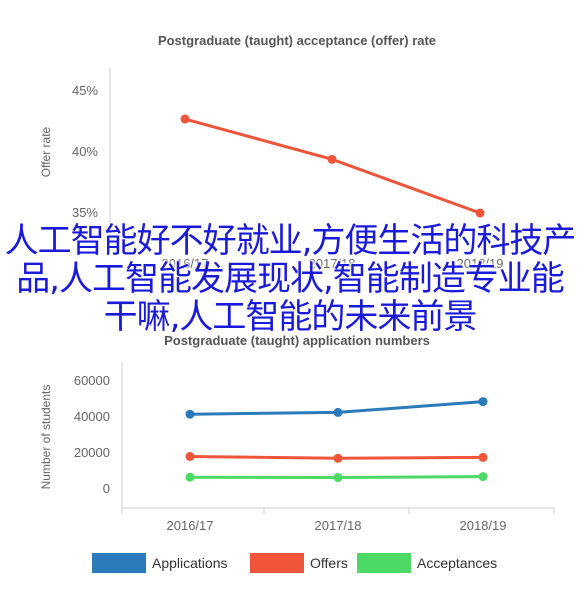  What do you see at coordinates (336, 440) in the screenshot?
I see `applications-series` at bounding box center [336, 440].